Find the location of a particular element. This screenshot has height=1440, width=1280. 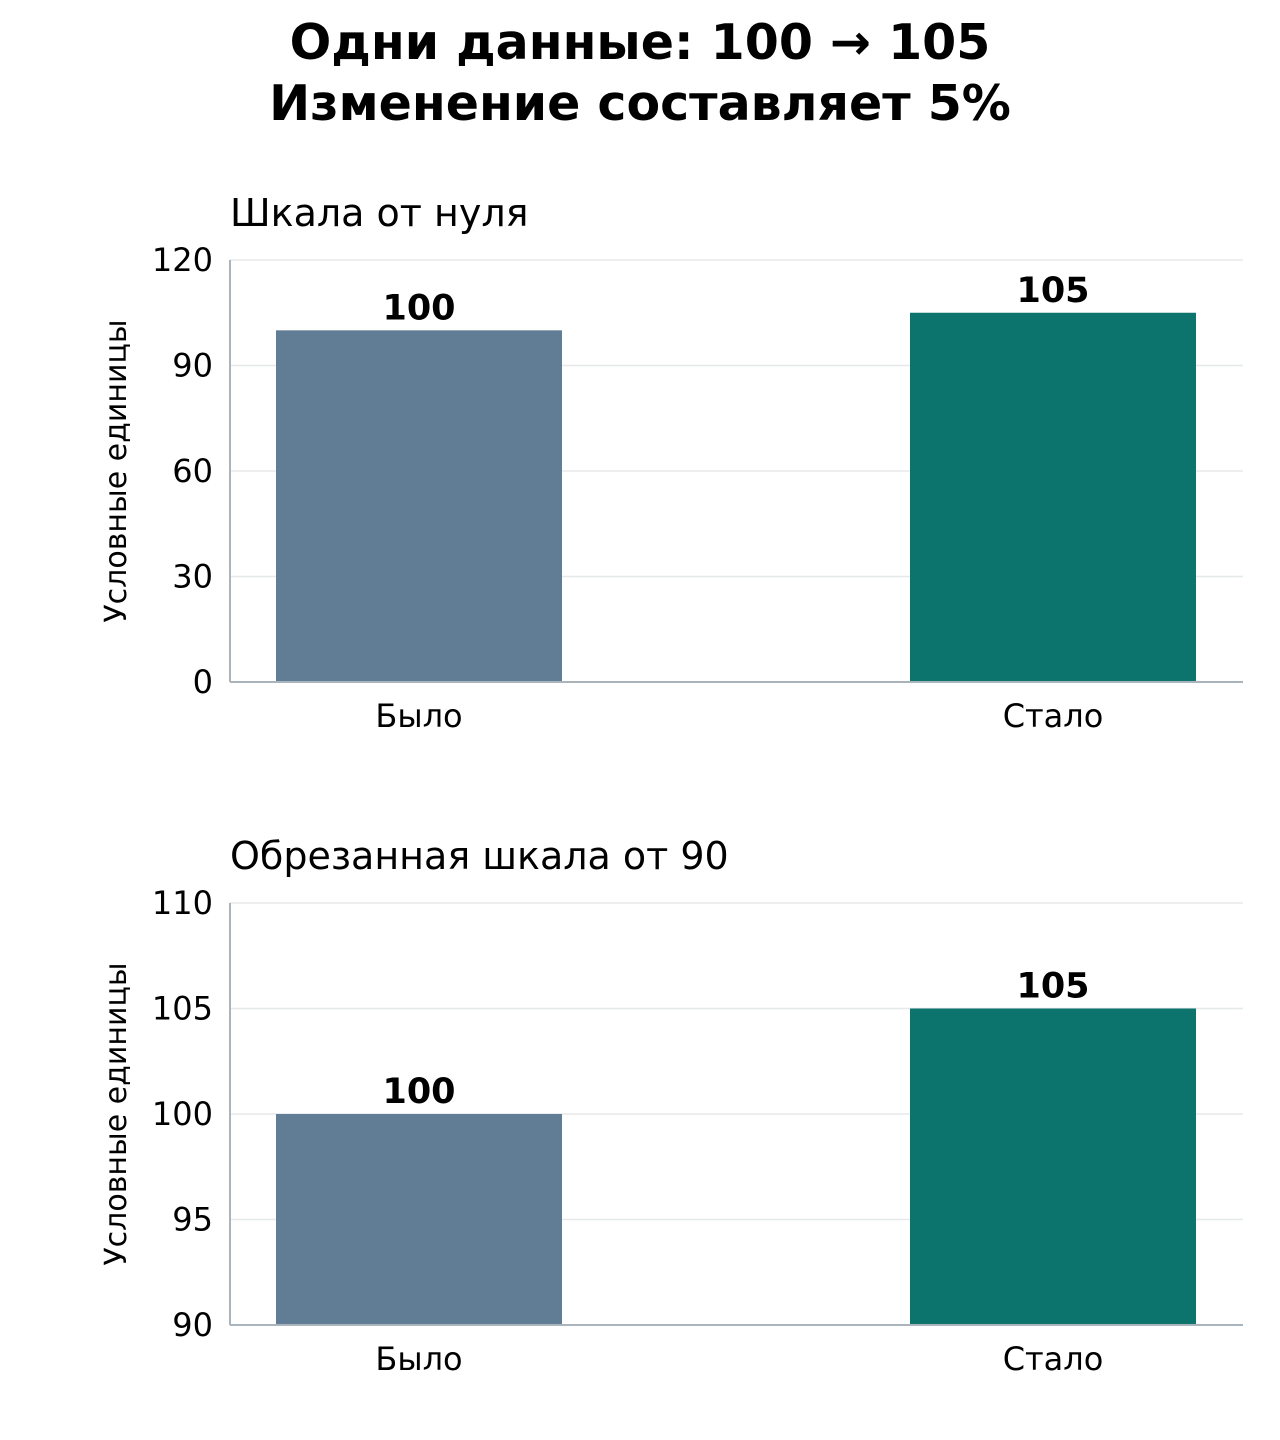

y-tick-label: 110 is located at coordinates (182, 903).